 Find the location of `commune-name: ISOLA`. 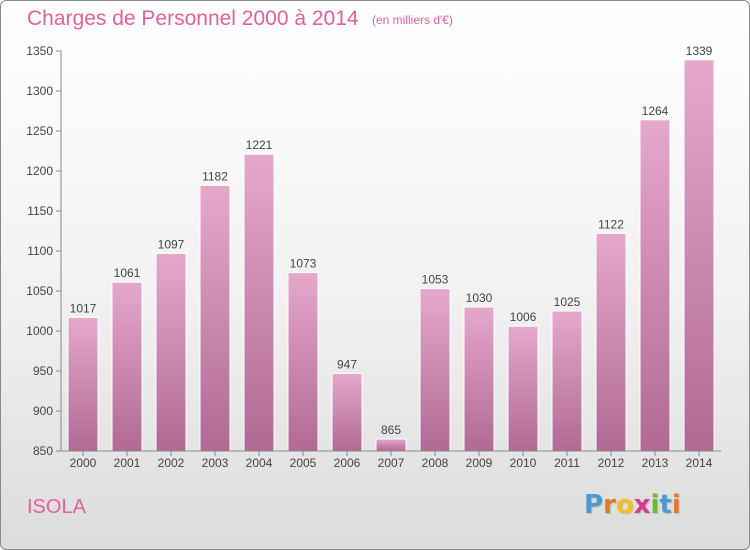

commune-name: ISOLA is located at coordinates (56, 507).